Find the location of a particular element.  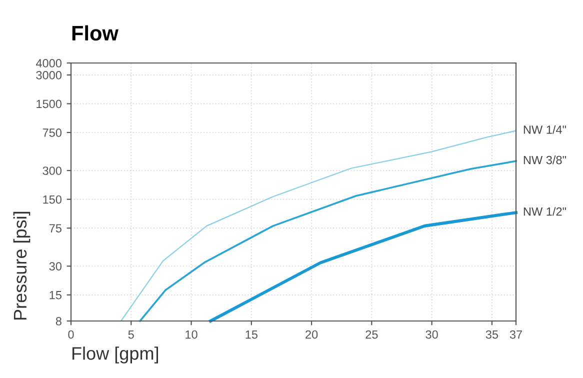

y-tick-label: 300 is located at coordinates (52, 170).